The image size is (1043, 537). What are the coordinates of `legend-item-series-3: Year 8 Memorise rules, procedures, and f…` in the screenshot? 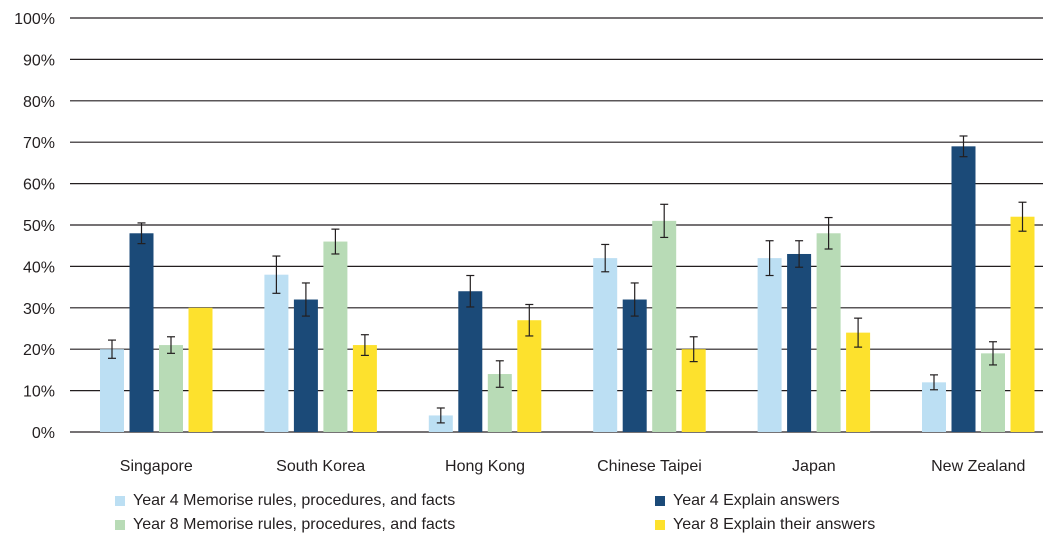 It's located at (285, 525).